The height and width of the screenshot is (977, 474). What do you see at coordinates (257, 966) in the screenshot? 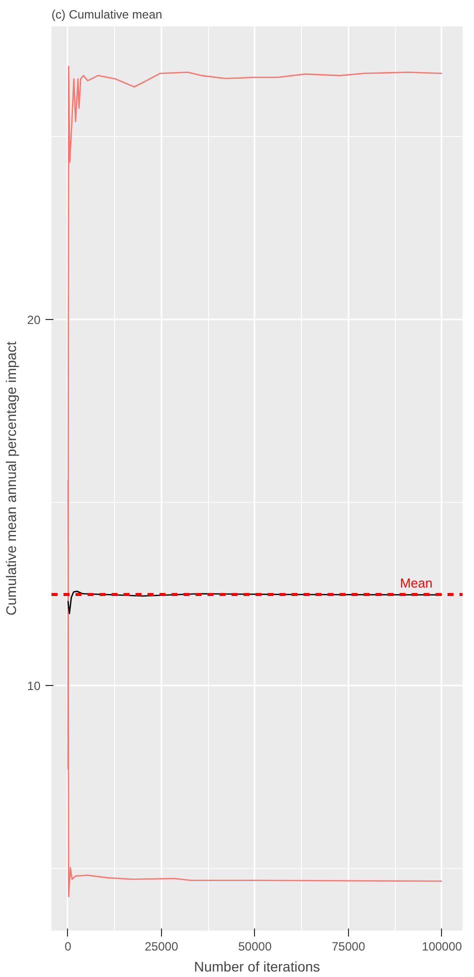
I see `x-axis-title: Number of iterations` at bounding box center [257, 966].